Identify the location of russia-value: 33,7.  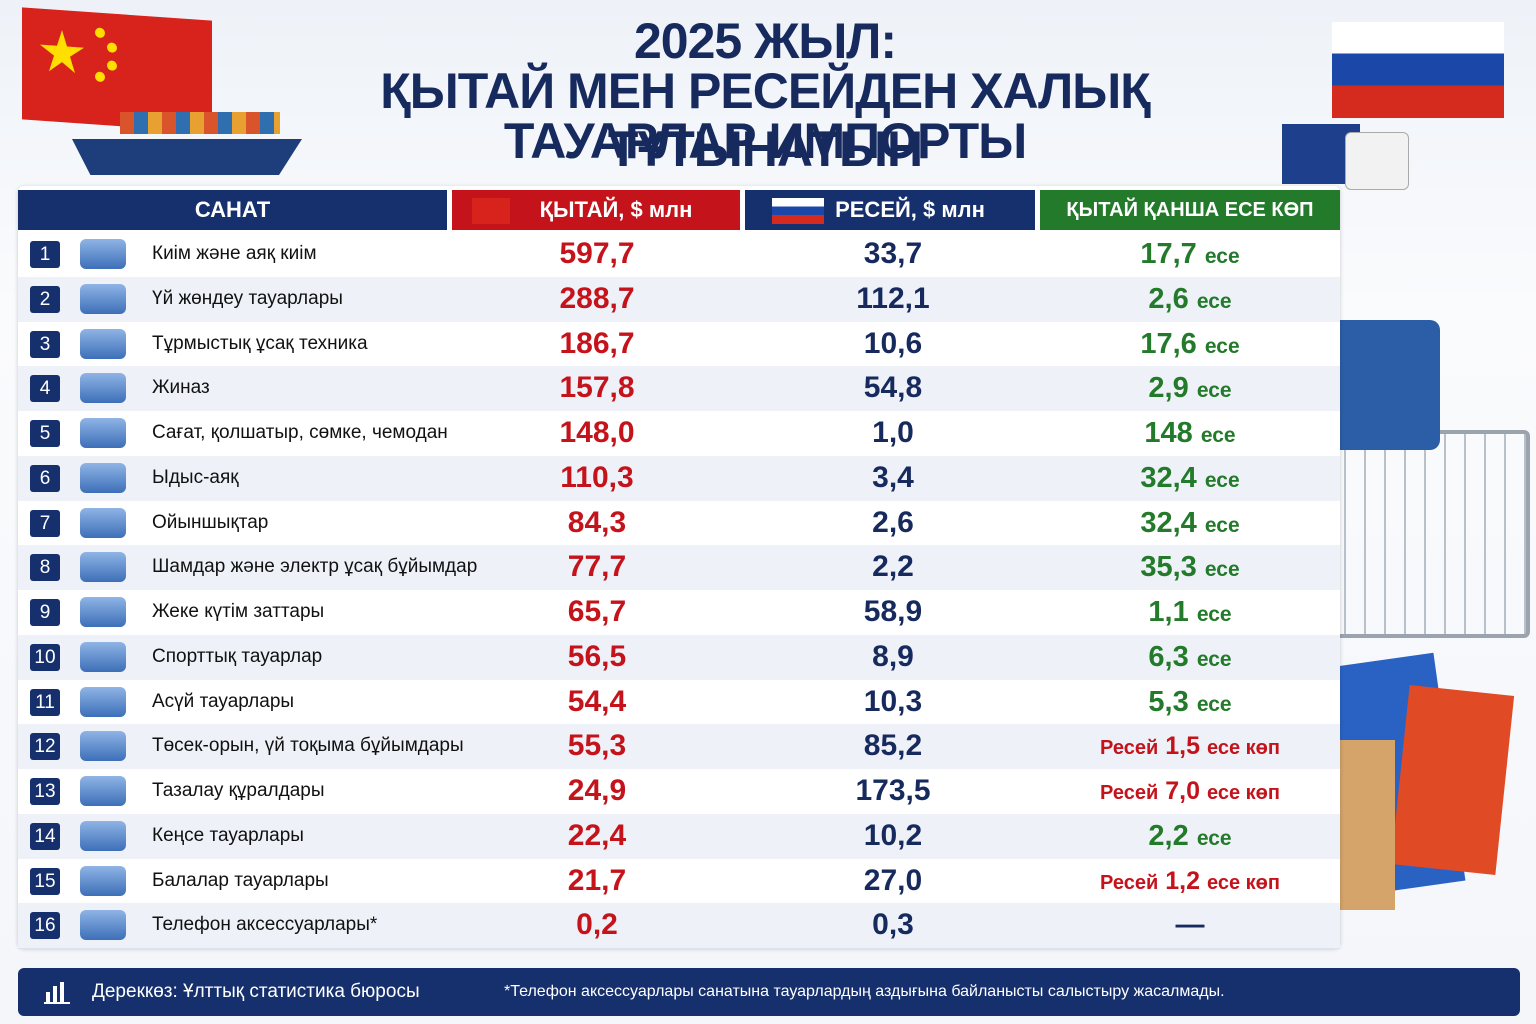
(893, 253).